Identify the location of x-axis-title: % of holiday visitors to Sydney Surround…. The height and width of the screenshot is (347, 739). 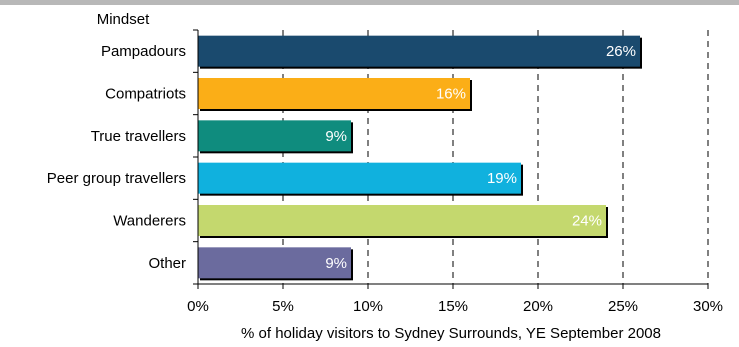
(451, 333).